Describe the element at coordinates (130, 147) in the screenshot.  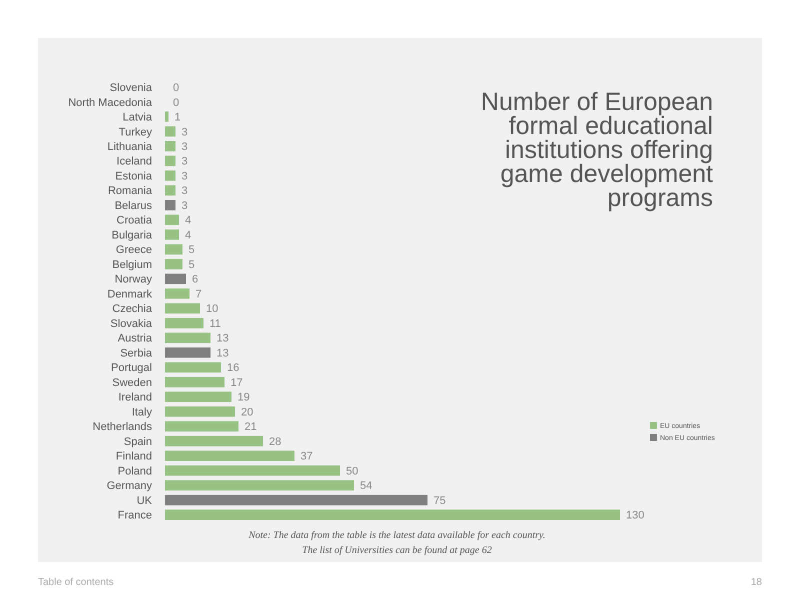
I see `y-tick-label: Lithuania` at that location.